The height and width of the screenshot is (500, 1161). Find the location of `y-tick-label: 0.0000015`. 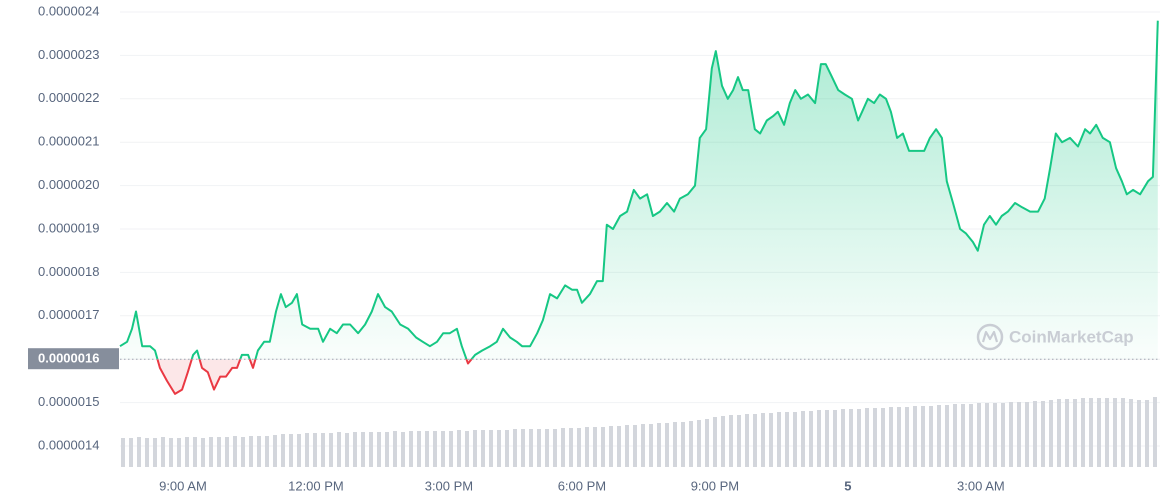

y-tick-label: 0.0000015 is located at coordinates (68, 401).